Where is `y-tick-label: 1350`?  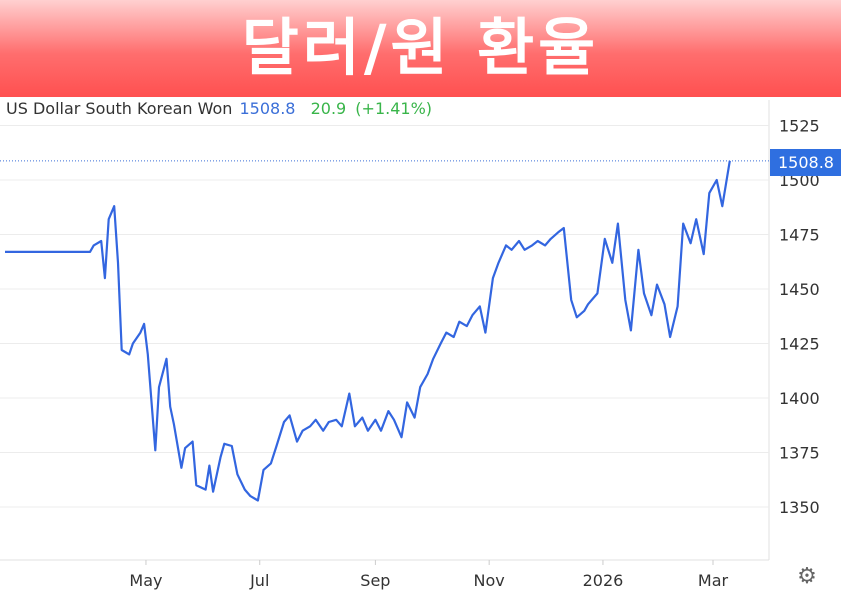 y-tick-label: 1350 is located at coordinates (799, 507).